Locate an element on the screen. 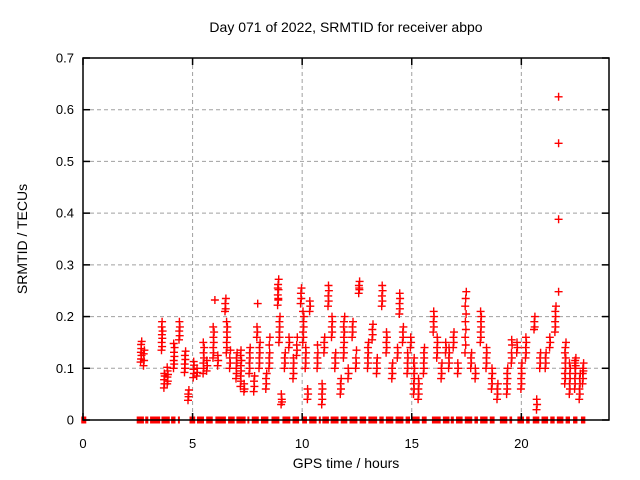 Image resolution: width=640 pixels, height=480 pixels. y-axis-label: SRMTID / TECUs is located at coordinates (22, 239).